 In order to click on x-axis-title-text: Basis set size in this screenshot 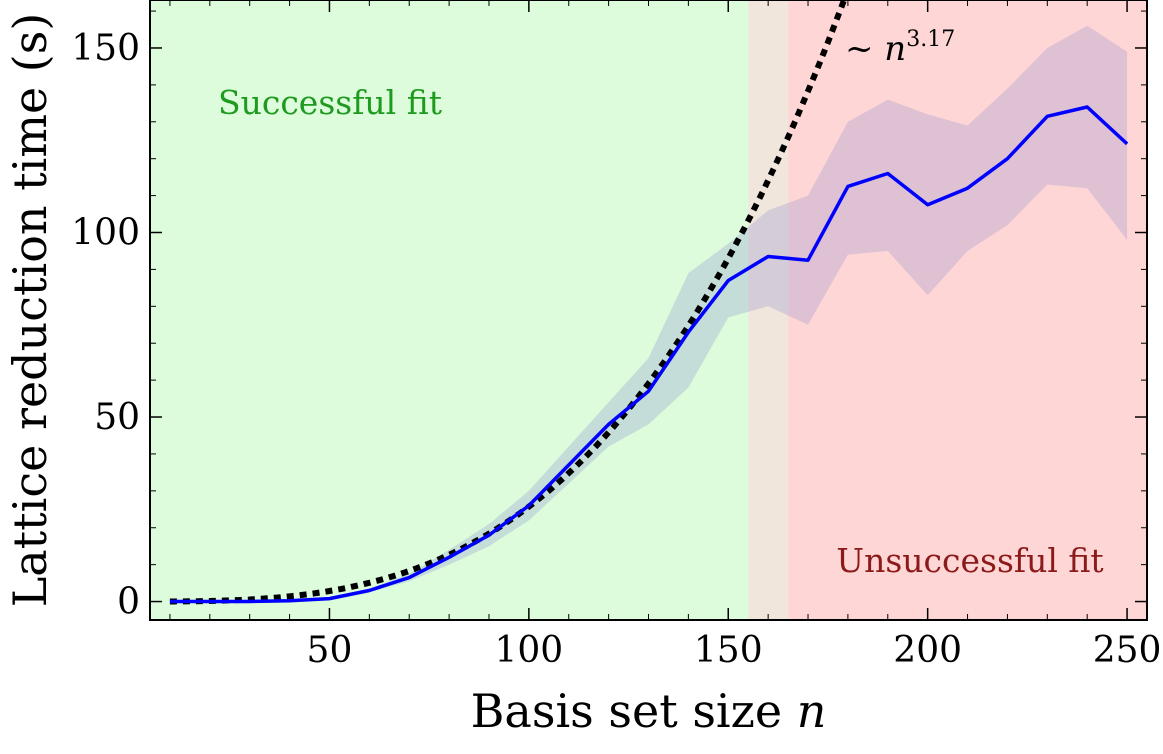, I will do `click(627, 711)`.